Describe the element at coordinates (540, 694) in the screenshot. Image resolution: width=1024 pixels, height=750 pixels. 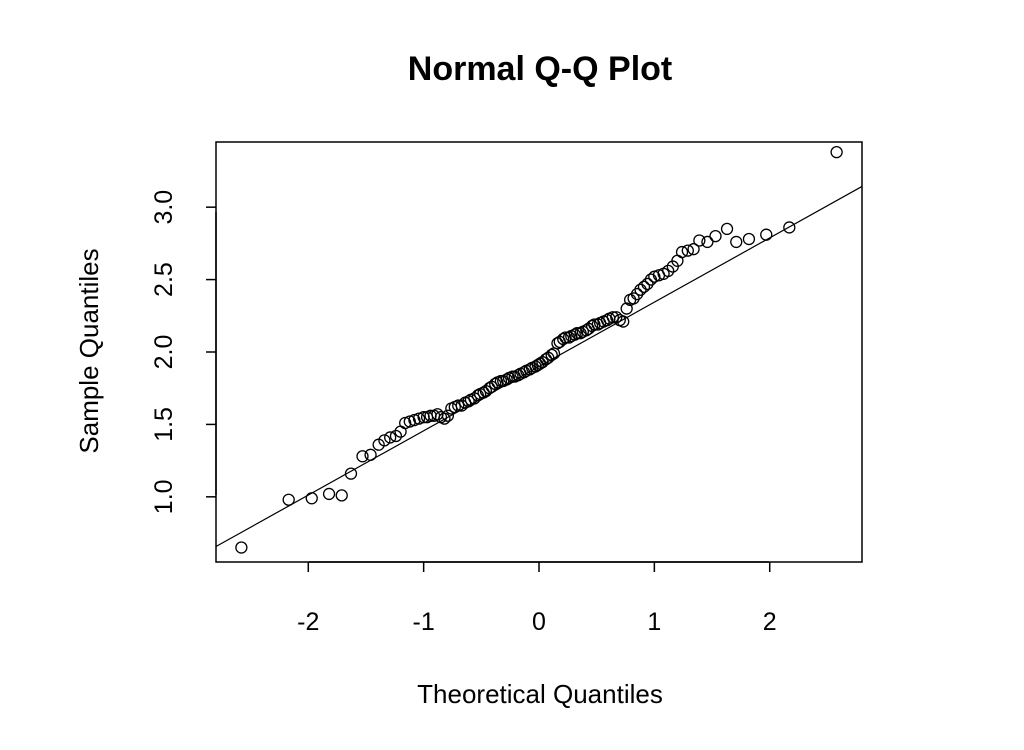
I see `x-axis-label: Theoretical Quantiles` at that location.